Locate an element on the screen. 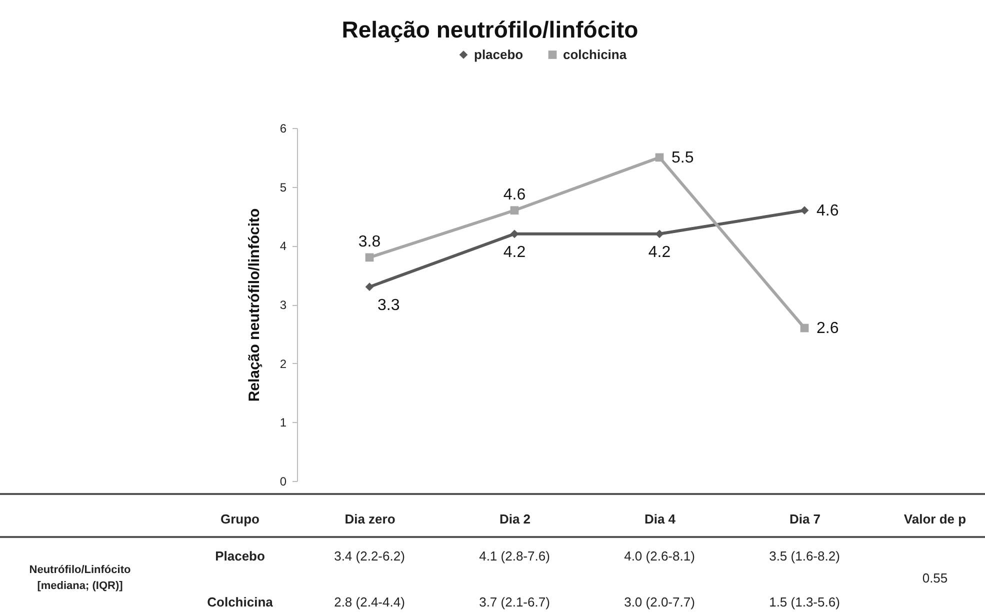 Image resolution: width=985 pixels, height=616 pixels. text: Colchicina is located at coordinates (240, 602).